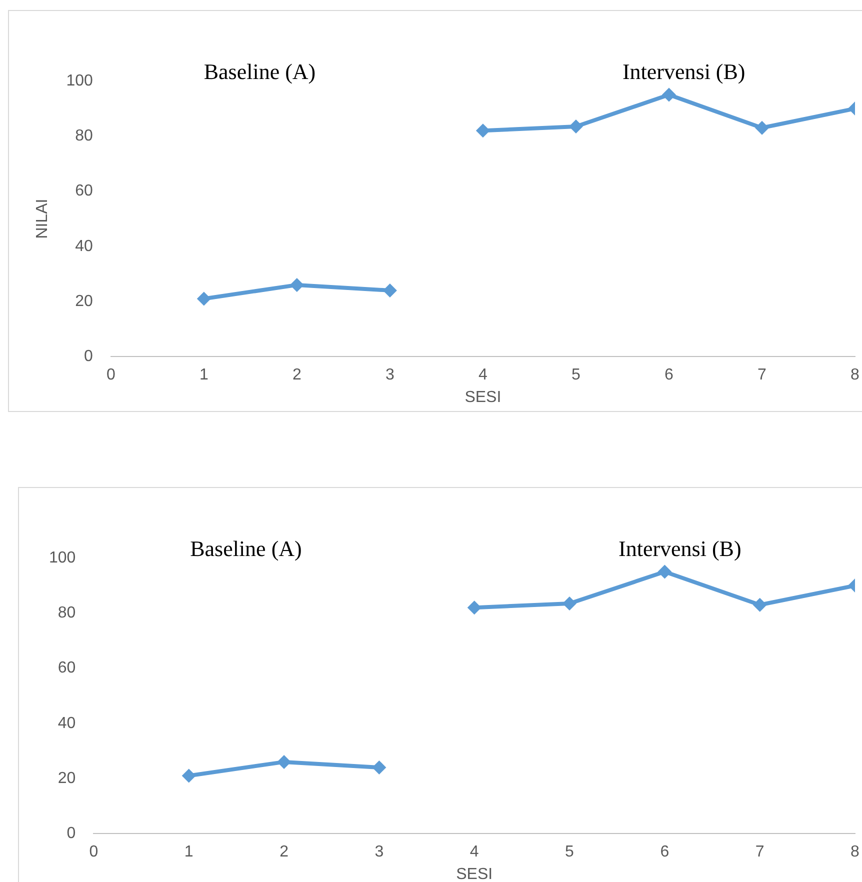 This screenshot has width=862, height=882. I want to click on y-axis-title: NILAI, so click(43, 218).